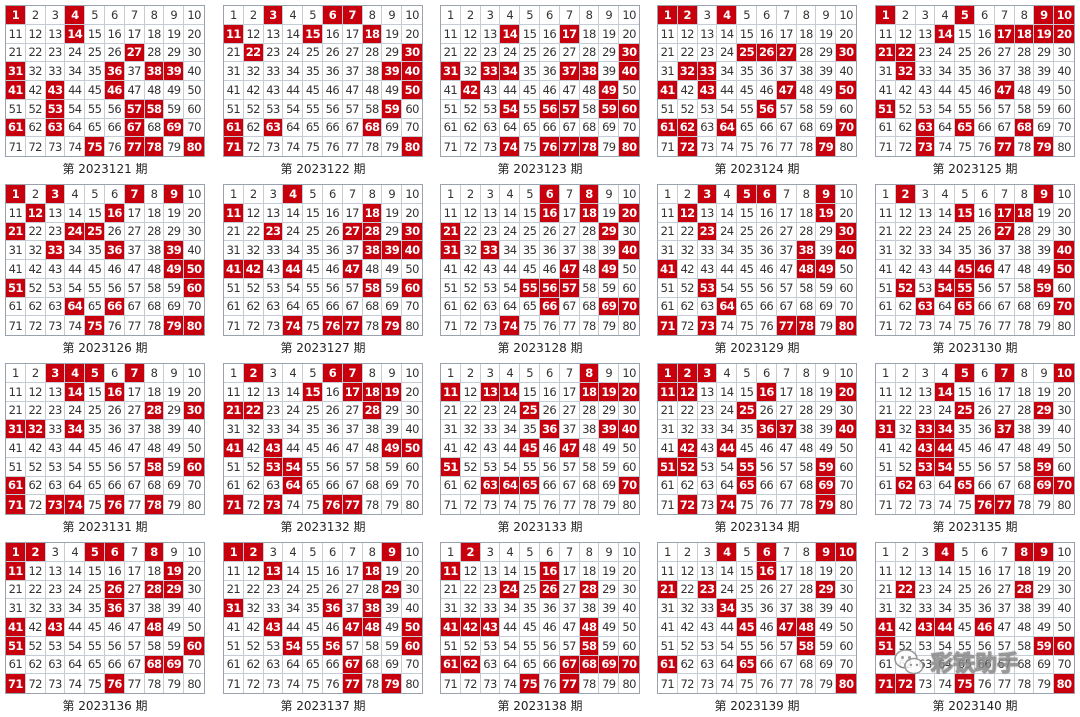  What do you see at coordinates (234, 269) in the screenshot?
I see `drawn-number-cell: 41` at bounding box center [234, 269].